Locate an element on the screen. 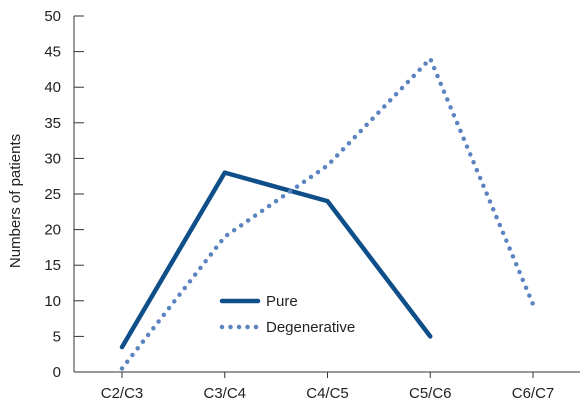  legend-label-degenerative: Degenerative is located at coordinates (310, 327).